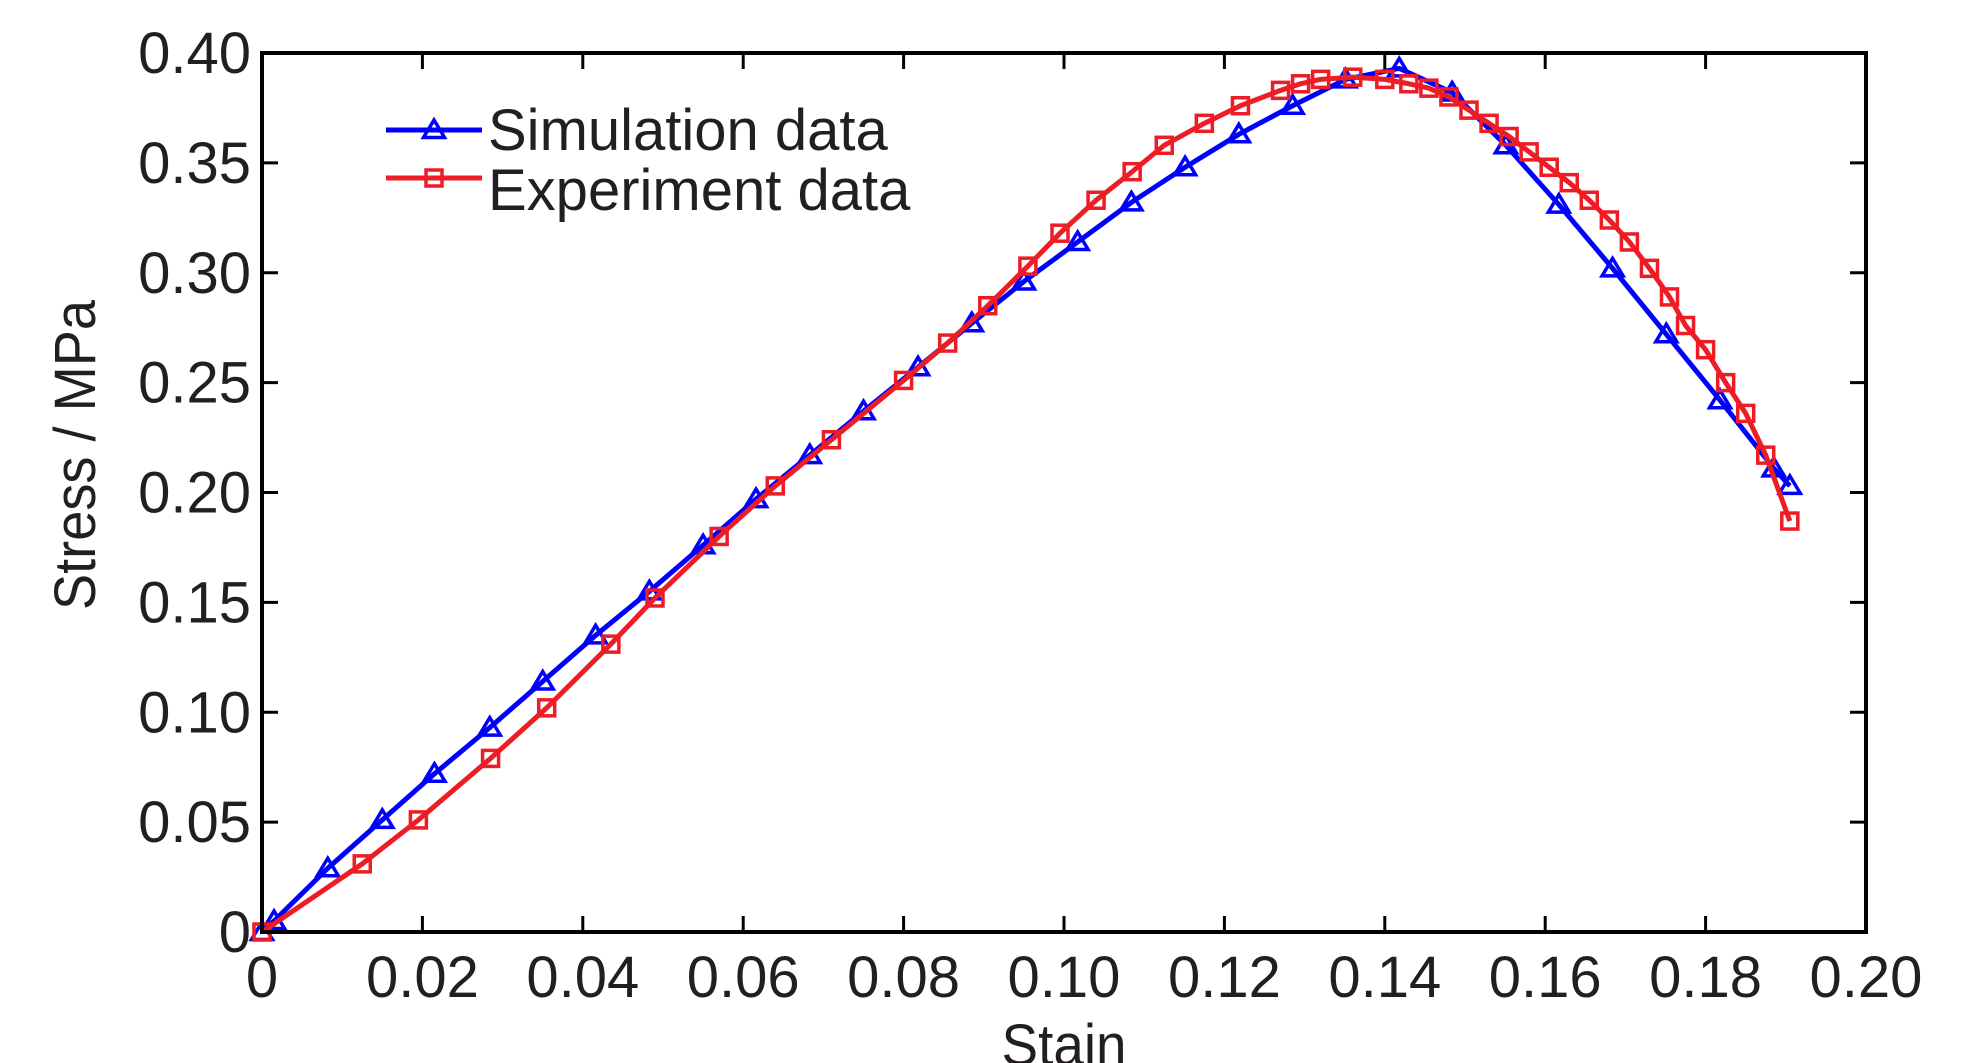 Image resolution: width=1984 pixels, height=1063 pixels. What do you see at coordinates (1064, 1038) in the screenshot?
I see `x-axis-title: Stain` at bounding box center [1064, 1038].